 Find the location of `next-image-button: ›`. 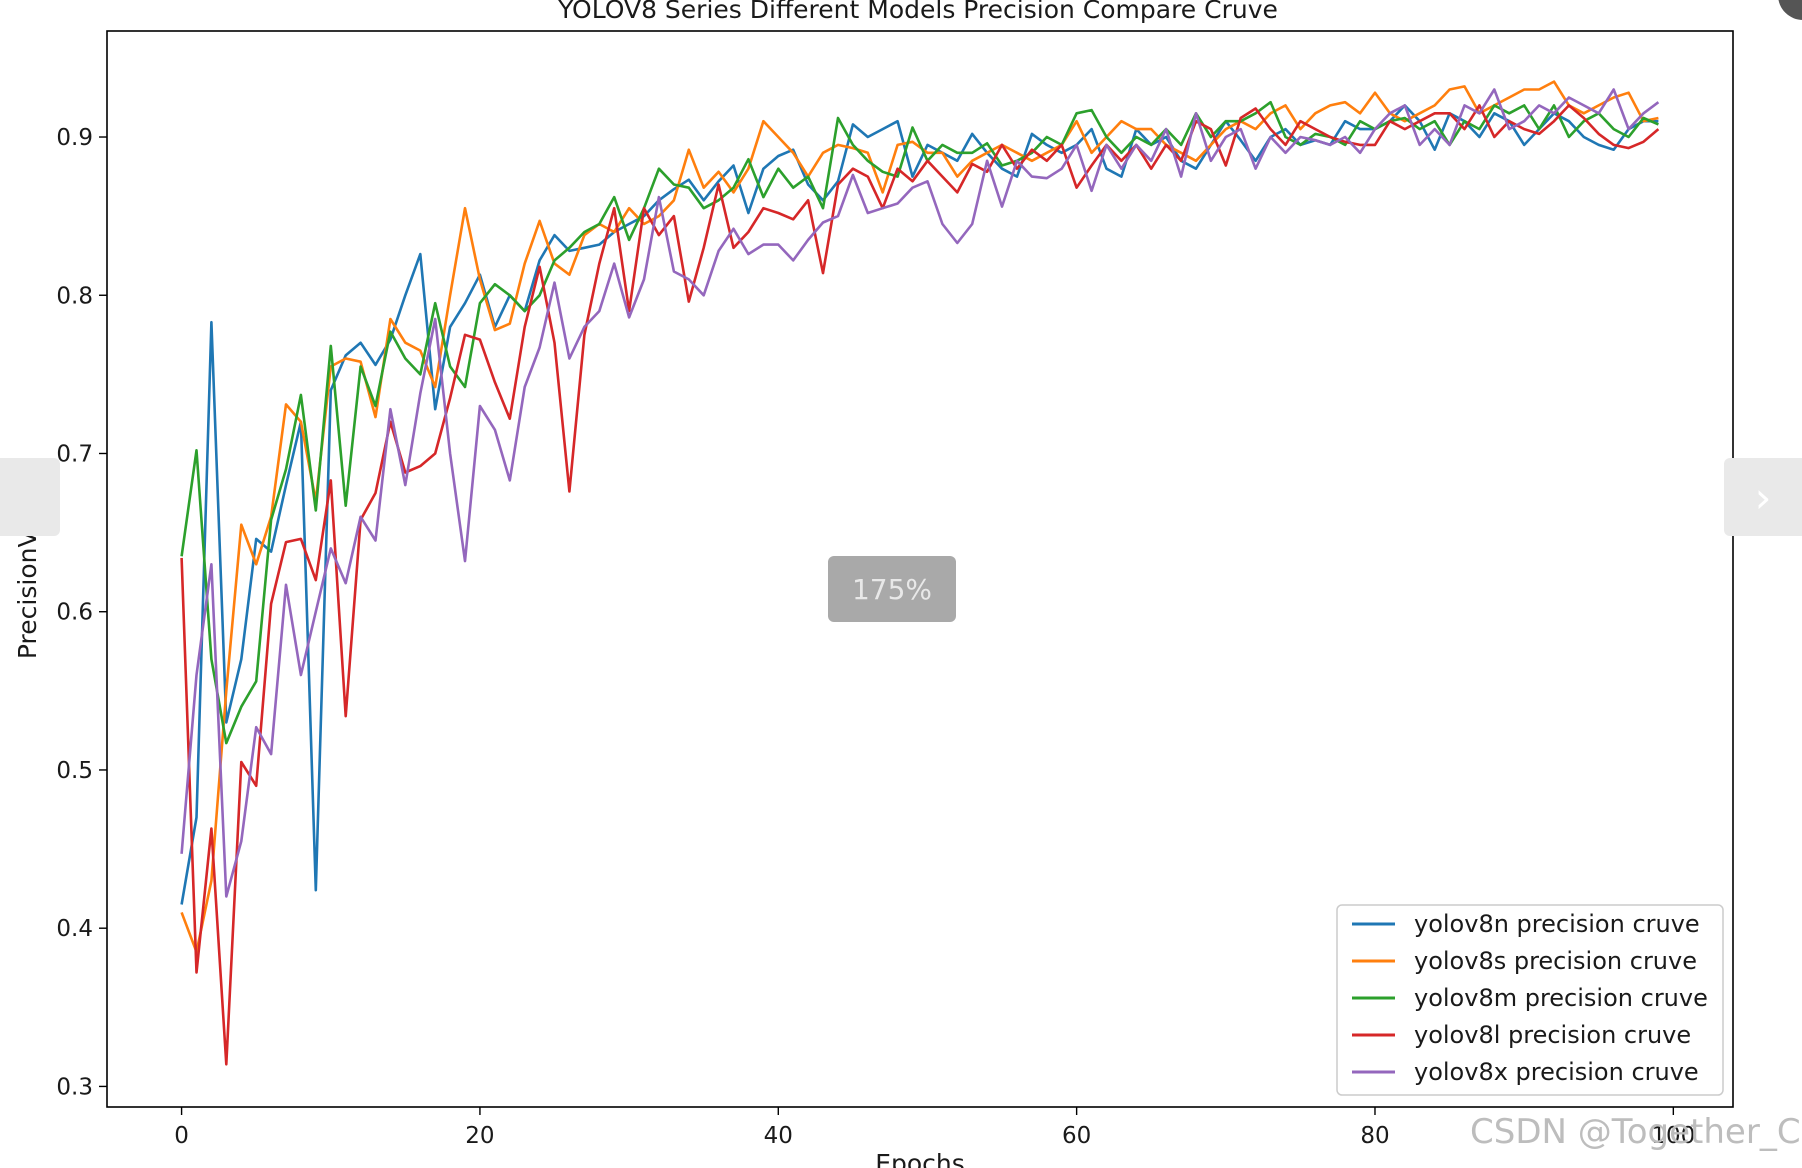

next-image-button: › is located at coordinates (1763, 497).